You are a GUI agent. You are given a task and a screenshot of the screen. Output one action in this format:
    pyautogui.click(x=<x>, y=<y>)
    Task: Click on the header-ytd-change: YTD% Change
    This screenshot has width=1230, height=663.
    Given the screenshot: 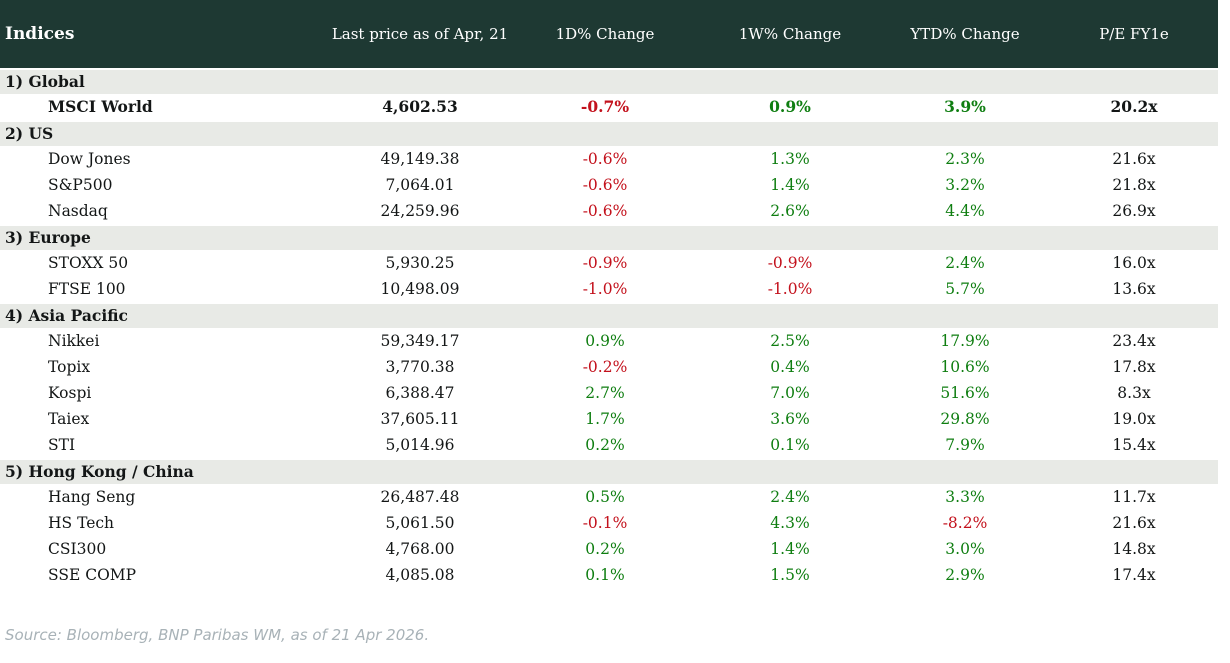 What is the action you would take?
    pyautogui.click(x=965, y=34)
    